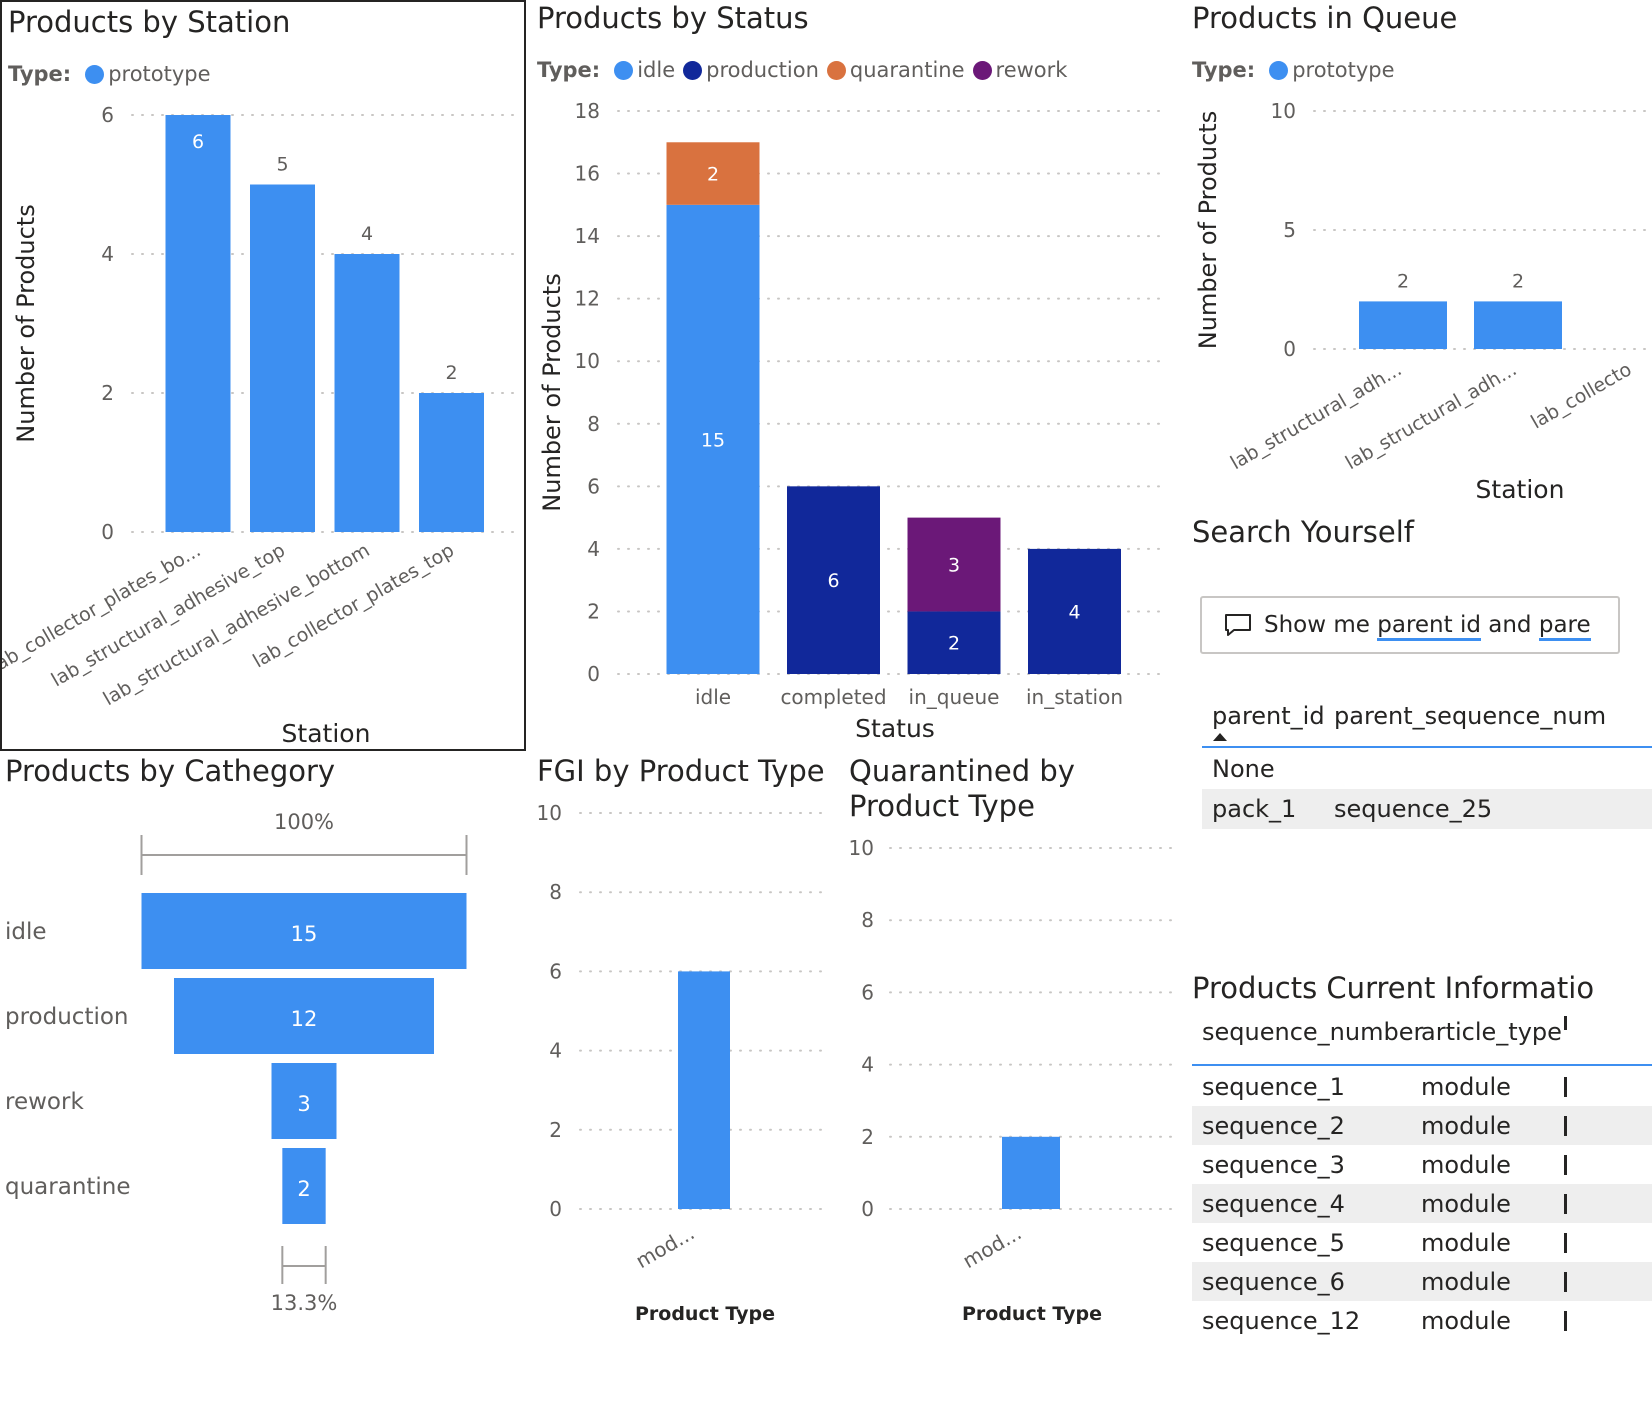 This screenshot has width=1652, height=1404. I want to click on bar-rework, so click(954, 564).